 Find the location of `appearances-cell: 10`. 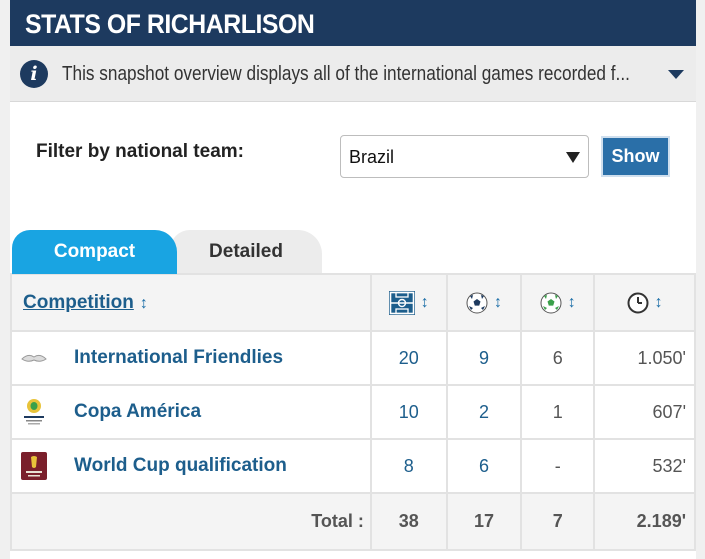

appearances-cell: 10 is located at coordinates (408, 412).